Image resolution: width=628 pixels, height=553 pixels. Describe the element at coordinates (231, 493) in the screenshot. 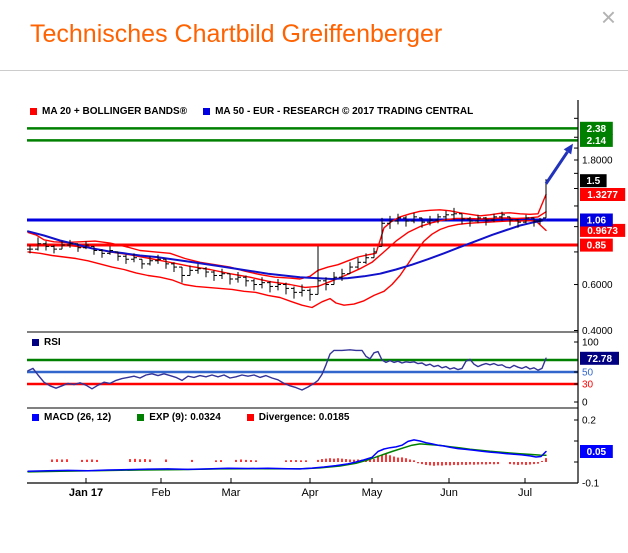

I see `month-label: Mar` at that location.